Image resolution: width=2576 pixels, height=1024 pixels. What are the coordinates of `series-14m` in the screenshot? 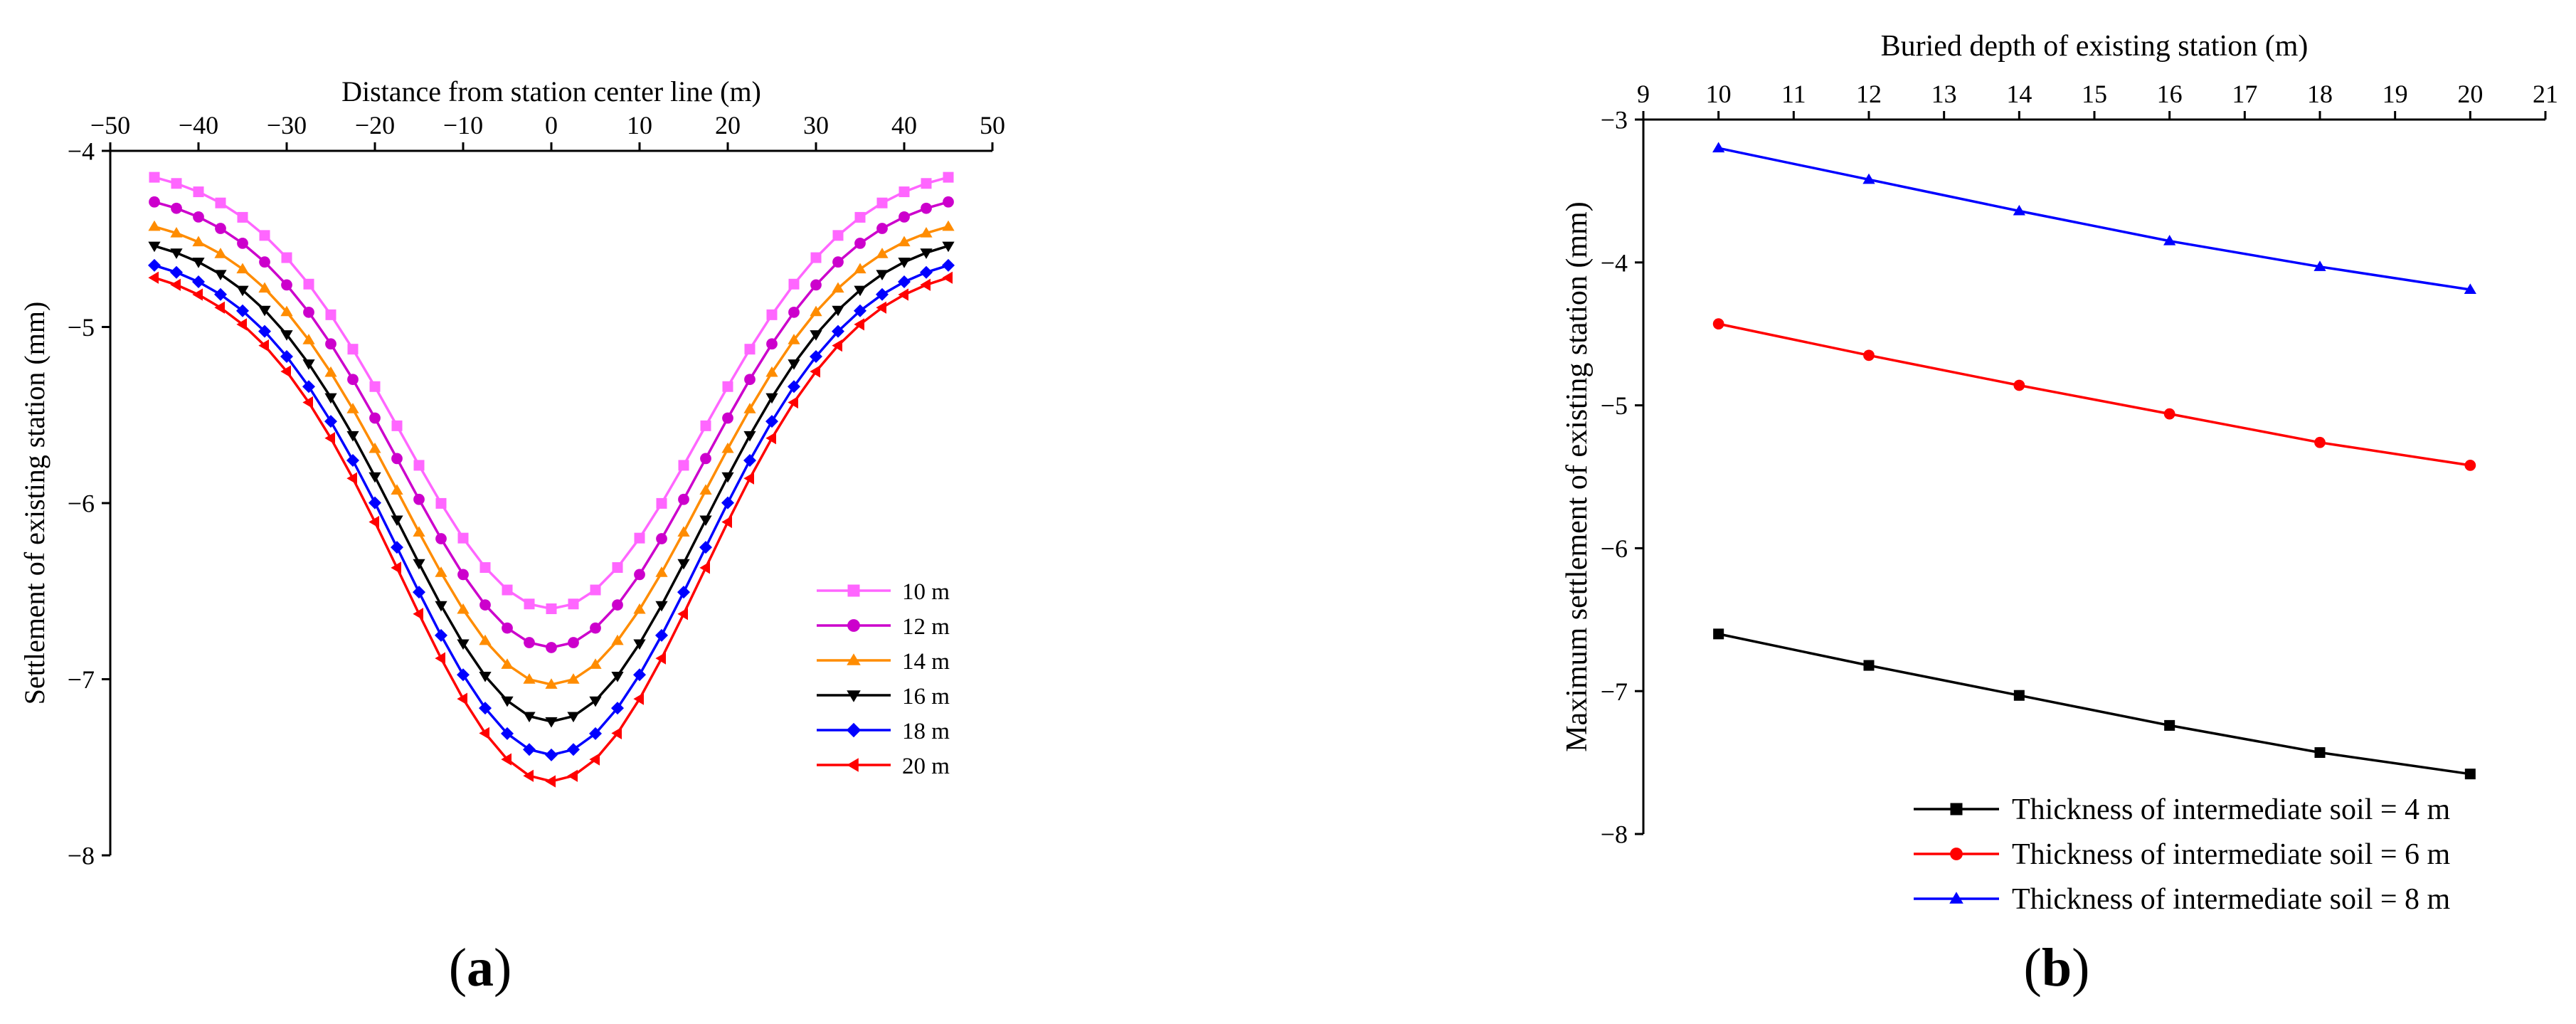 It's located at (551, 454).